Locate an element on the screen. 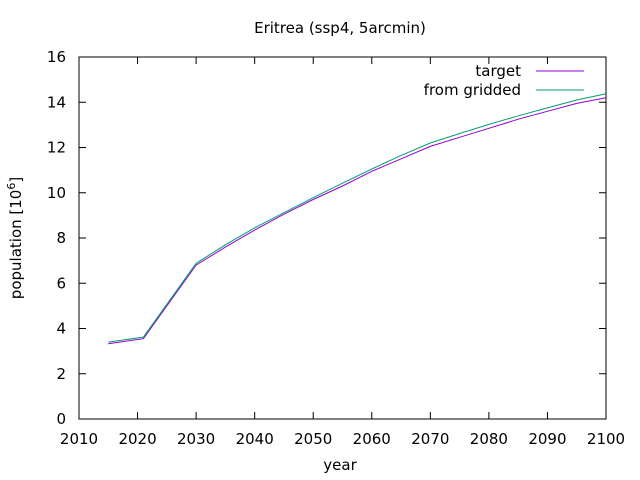 The height and width of the screenshot is (480, 640). x-tick-label: 2100 is located at coordinates (606, 439).